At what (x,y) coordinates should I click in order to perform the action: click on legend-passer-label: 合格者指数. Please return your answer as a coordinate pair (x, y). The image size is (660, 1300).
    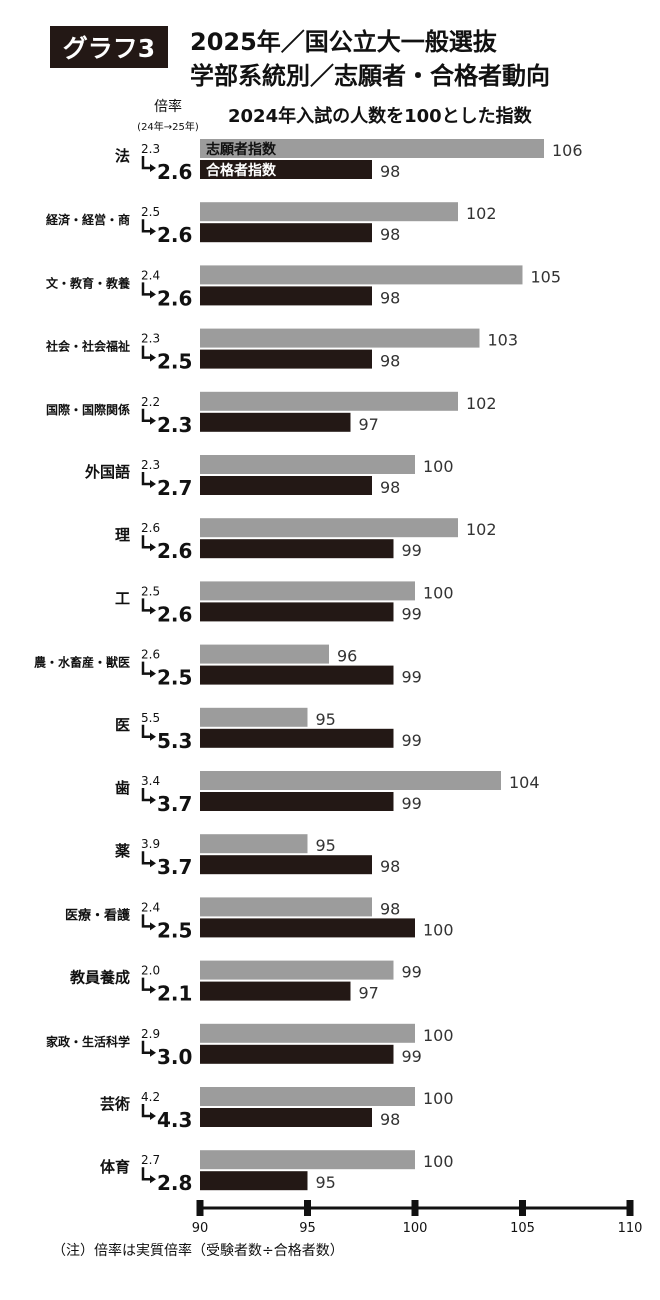
    Looking at the image, I should click on (241, 170).